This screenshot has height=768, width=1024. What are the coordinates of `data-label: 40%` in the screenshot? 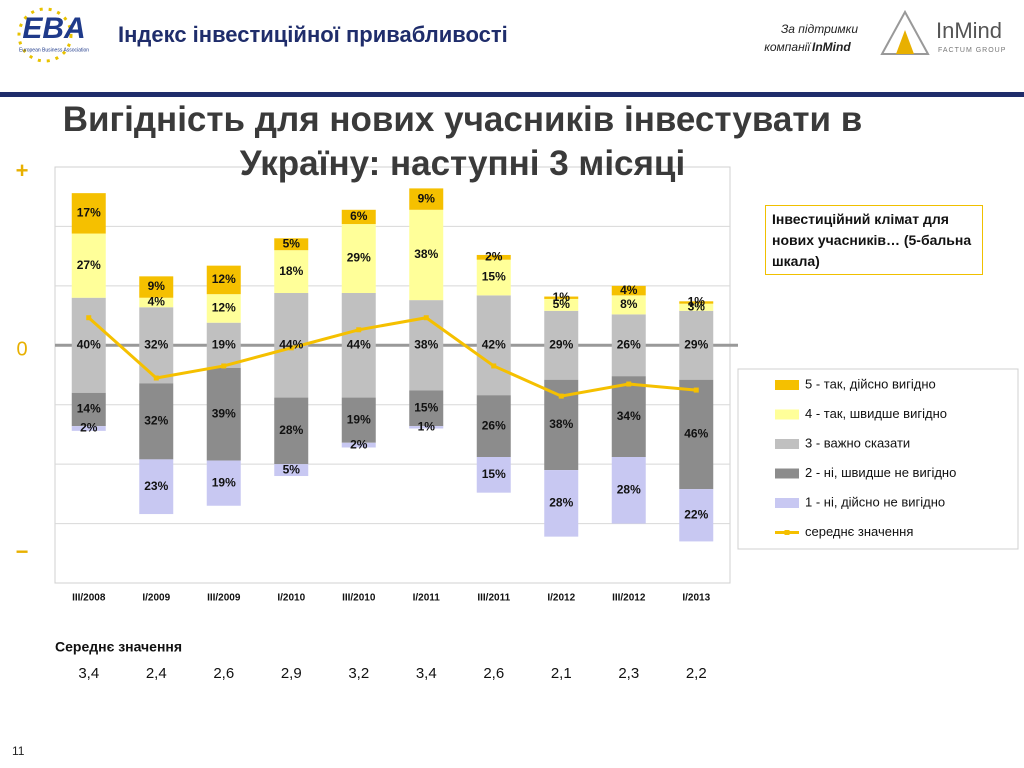 It's located at (89, 344).